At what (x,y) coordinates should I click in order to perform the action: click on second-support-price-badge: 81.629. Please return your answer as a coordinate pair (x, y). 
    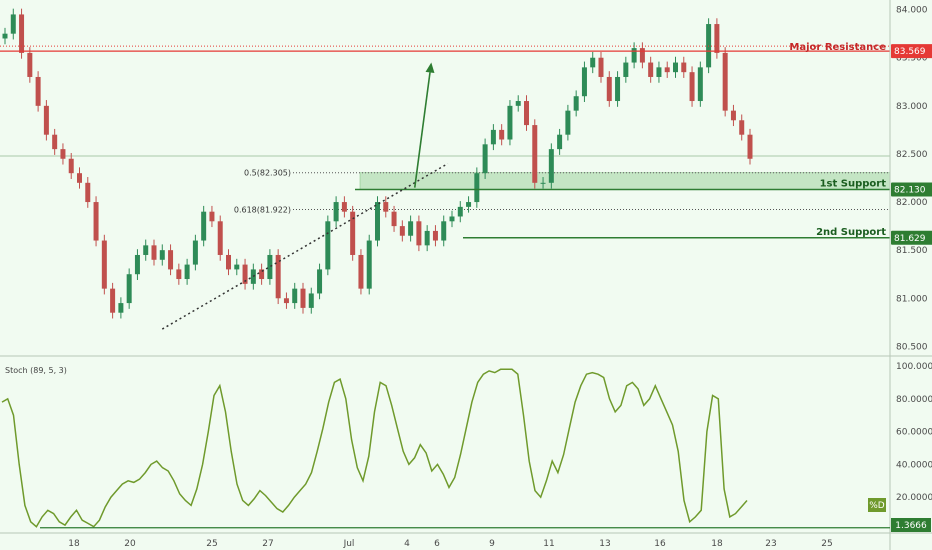
    Looking at the image, I should click on (911, 237).